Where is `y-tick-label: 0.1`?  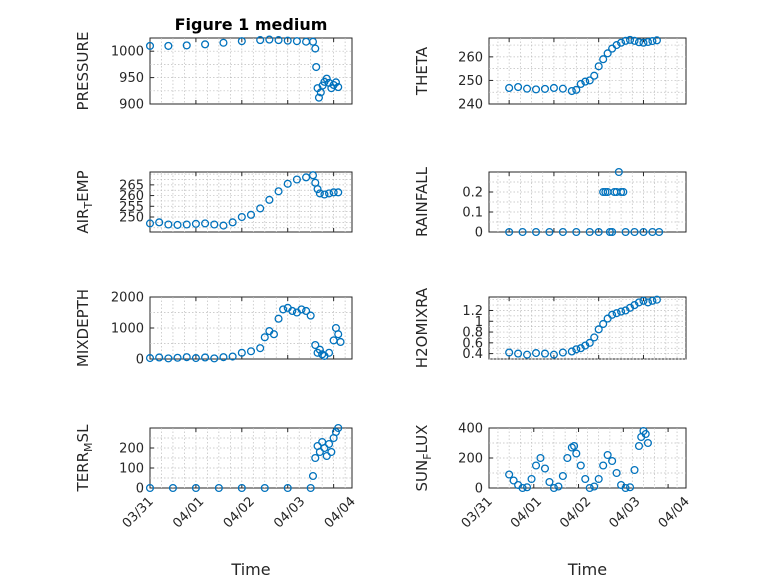
y-tick-label: 0.1 is located at coordinates (472, 213).